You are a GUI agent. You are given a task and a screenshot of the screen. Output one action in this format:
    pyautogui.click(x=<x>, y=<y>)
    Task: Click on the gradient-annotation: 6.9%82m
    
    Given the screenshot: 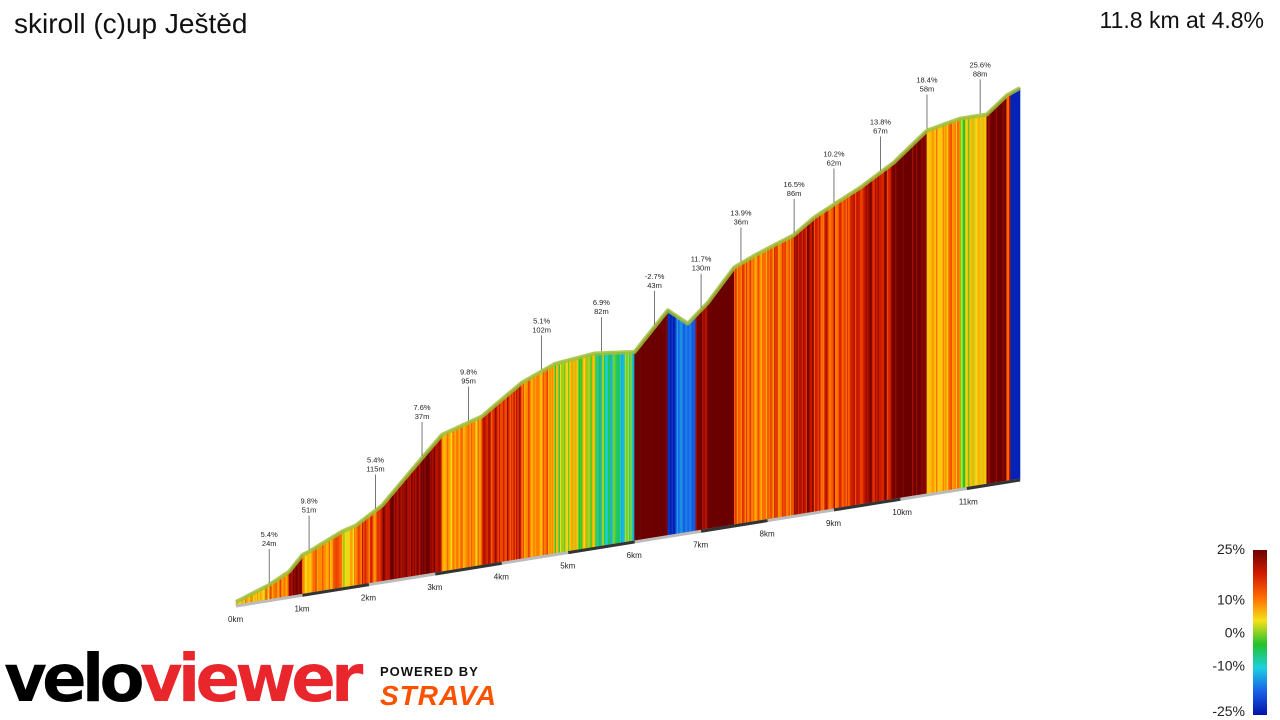 What is the action you would take?
    pyautogui.click(x=601, y=325)
    